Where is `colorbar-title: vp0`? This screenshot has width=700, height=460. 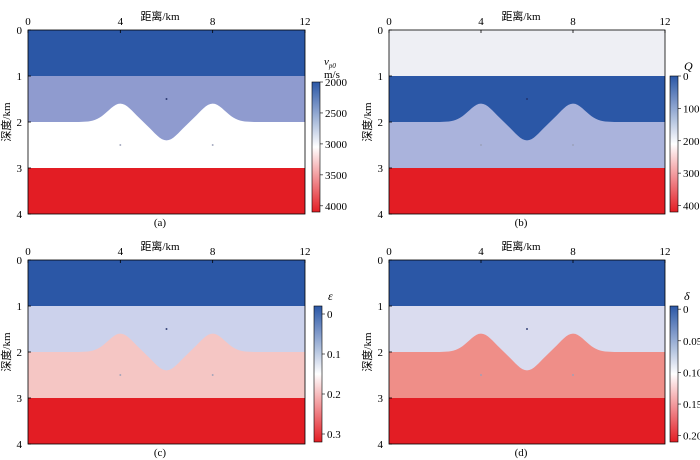
colorbar-title: vp0 is located at coordinates (330, 63).